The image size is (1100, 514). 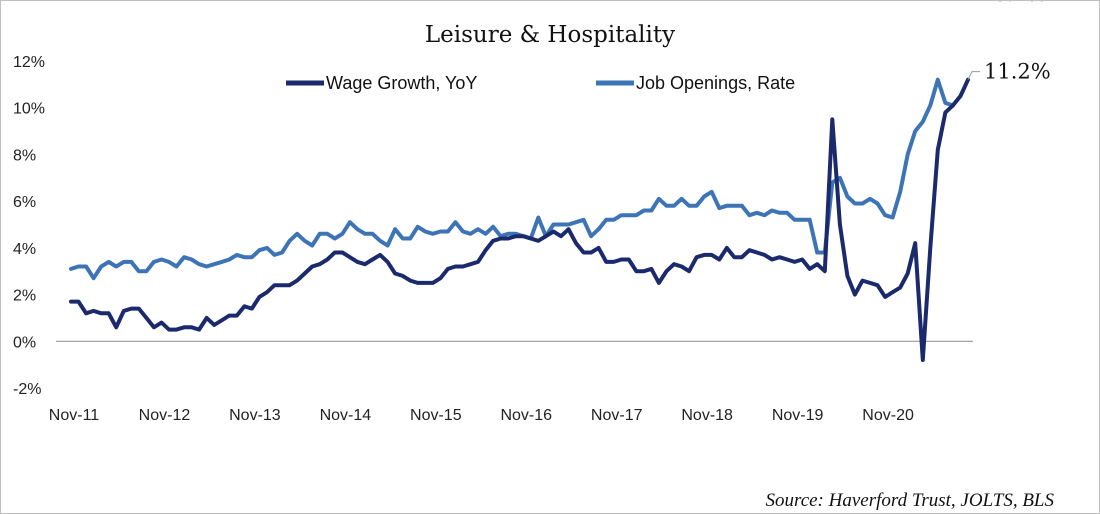 I want to click on y-tick-label: 10%, so click(x=29, y=109).